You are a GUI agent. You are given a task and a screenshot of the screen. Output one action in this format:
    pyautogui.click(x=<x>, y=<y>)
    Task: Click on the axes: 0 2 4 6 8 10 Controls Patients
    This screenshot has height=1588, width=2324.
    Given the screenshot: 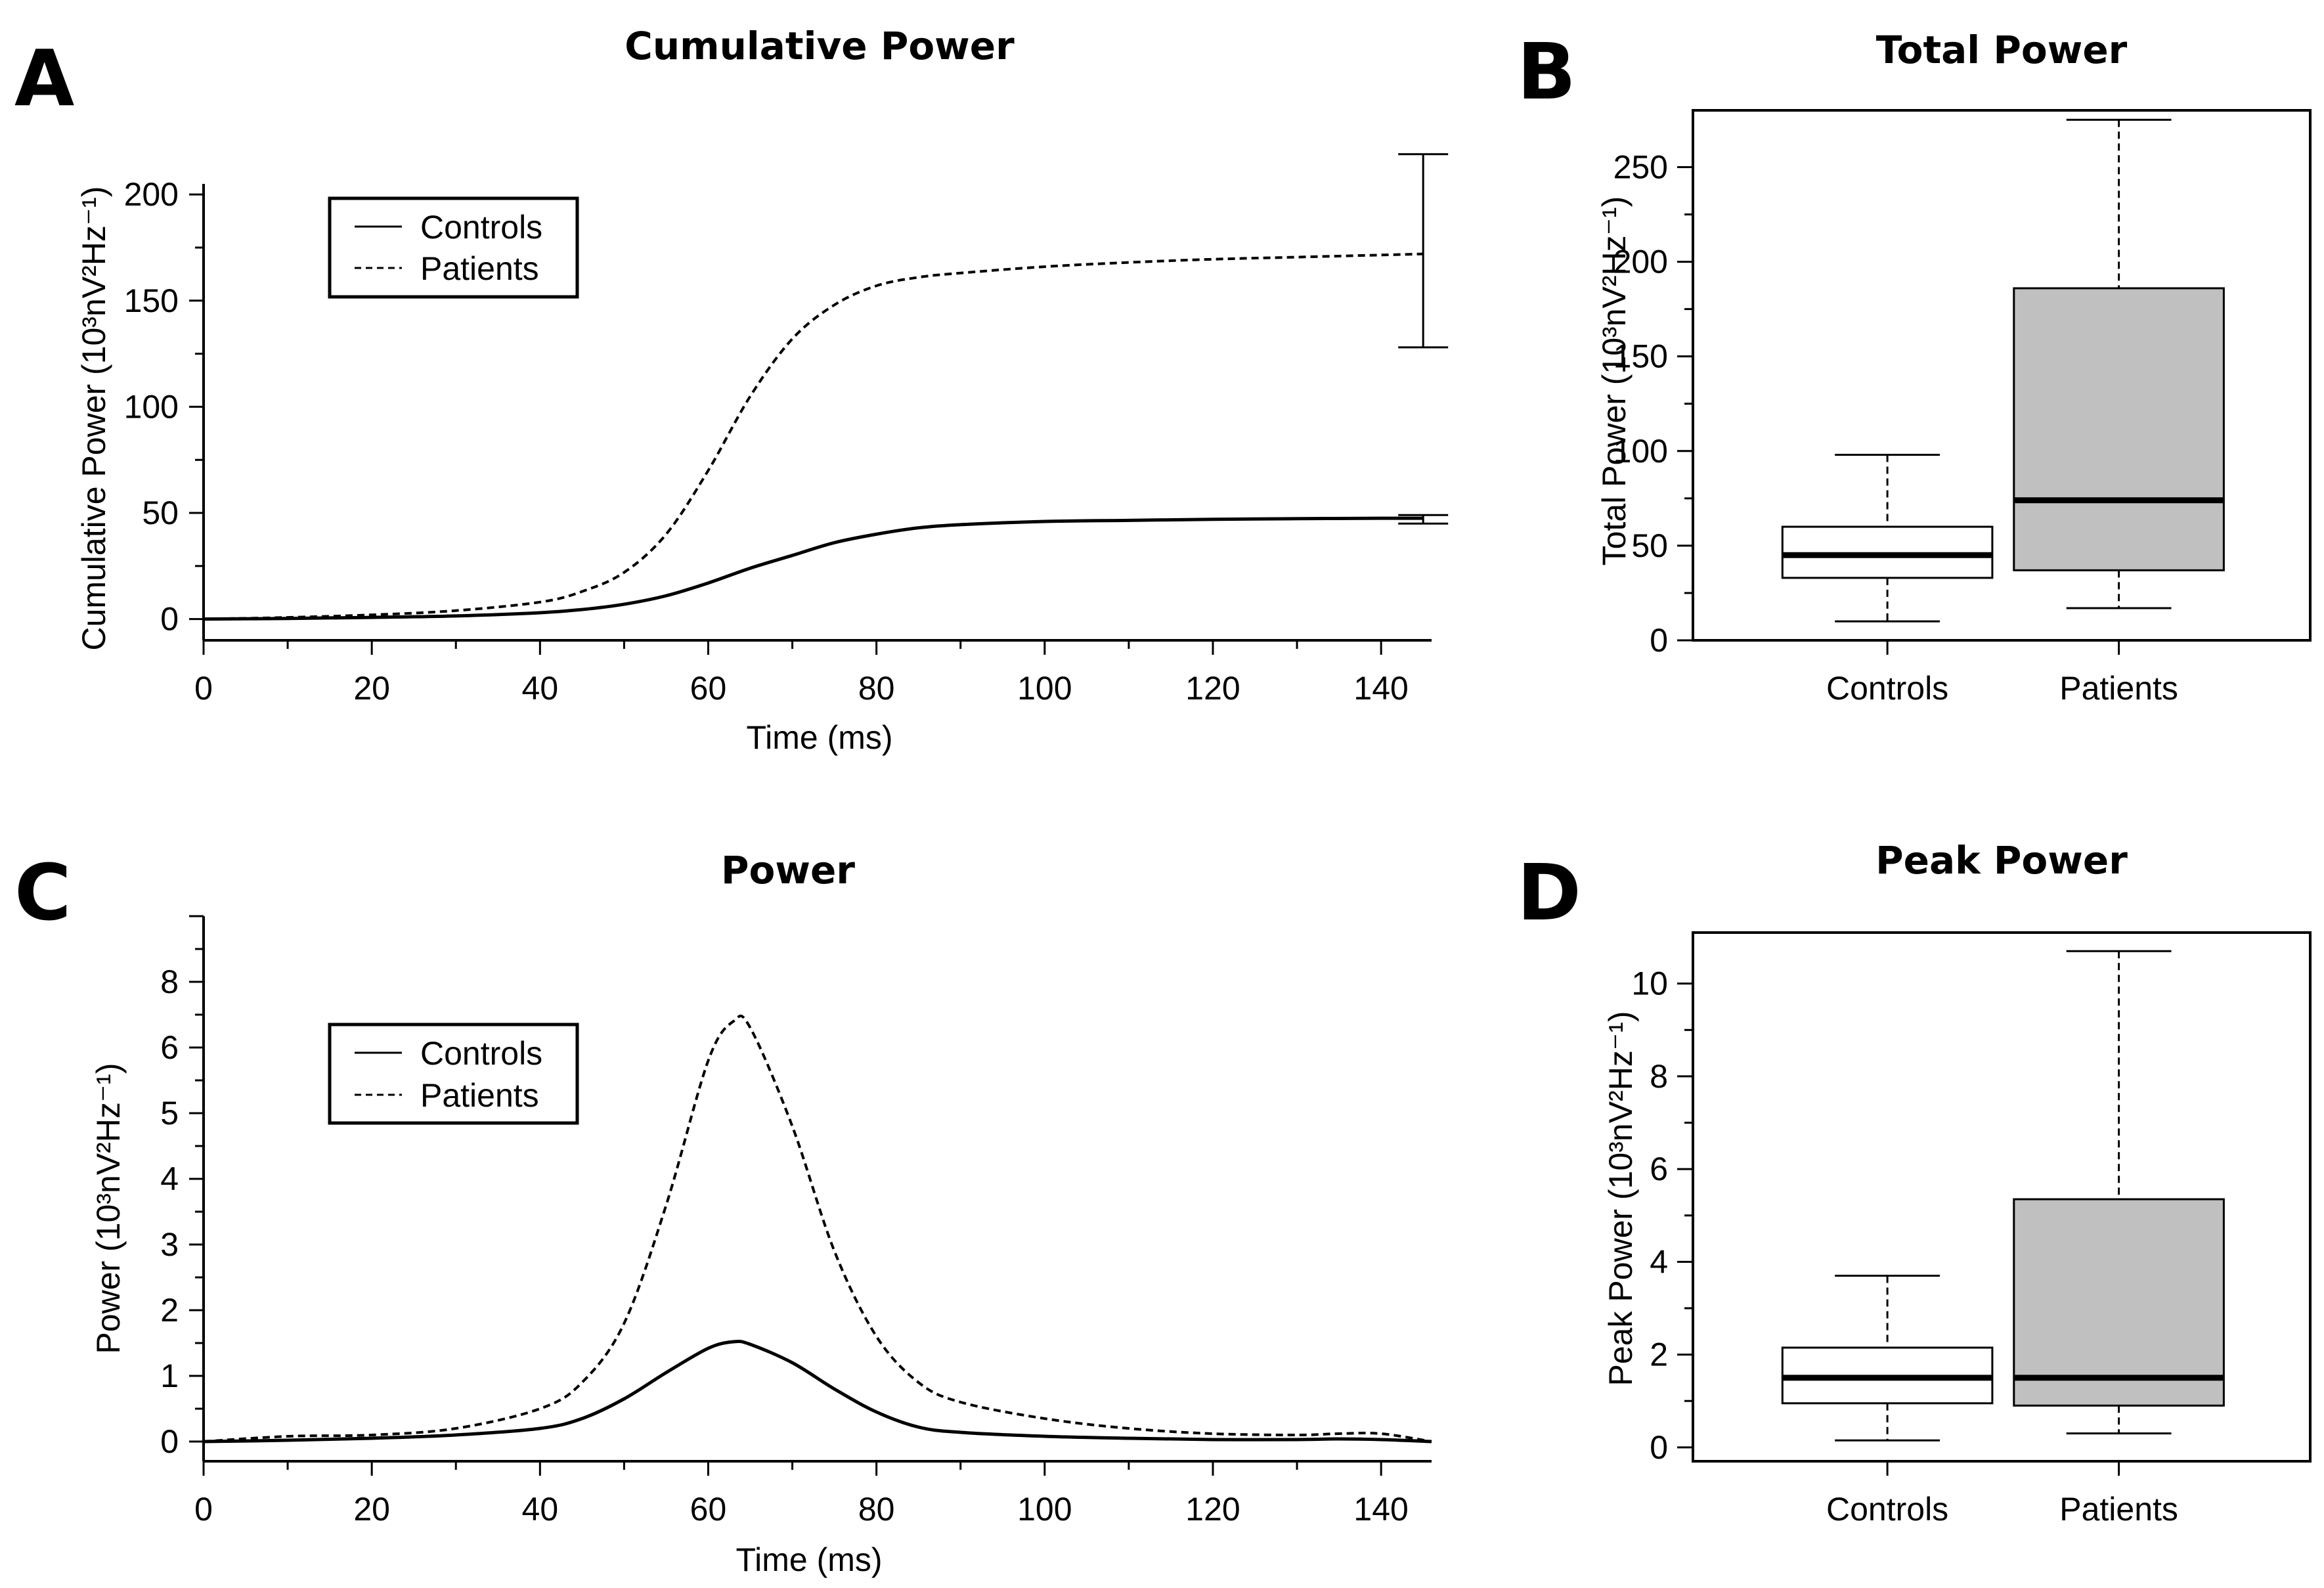 What is the action you would take?
    pyautogui.click(x=1971, y=1229)
    